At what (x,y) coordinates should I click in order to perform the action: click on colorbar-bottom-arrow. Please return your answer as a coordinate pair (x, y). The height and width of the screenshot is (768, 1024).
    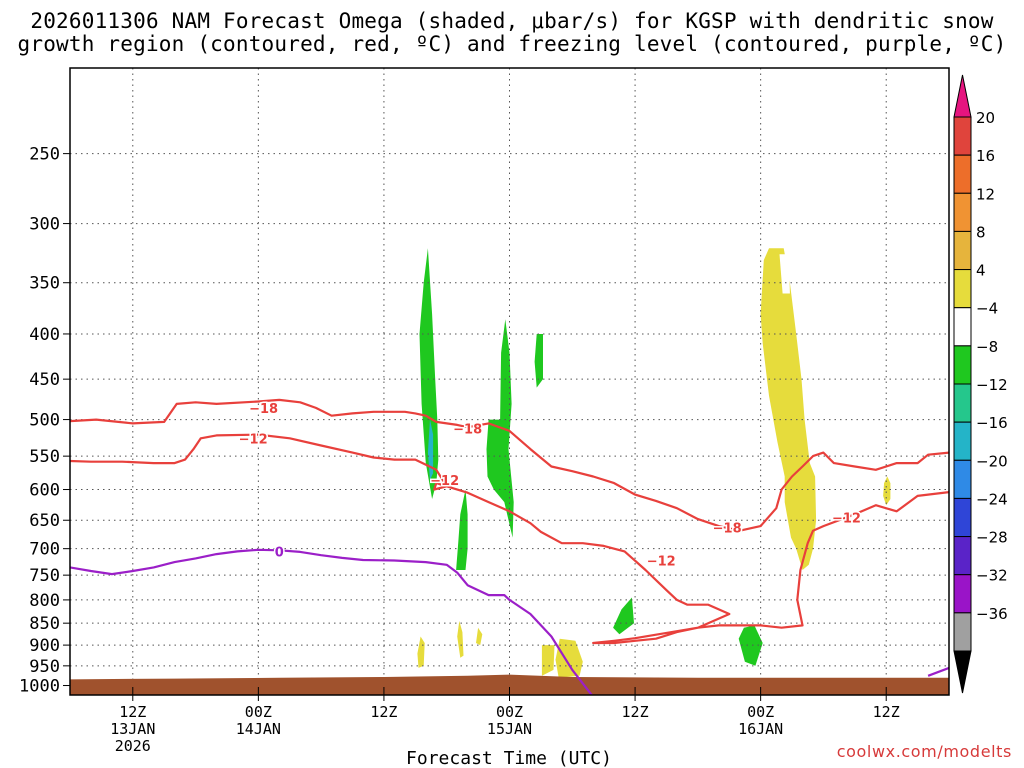
    Looking at the image, I should click on (962, 672).